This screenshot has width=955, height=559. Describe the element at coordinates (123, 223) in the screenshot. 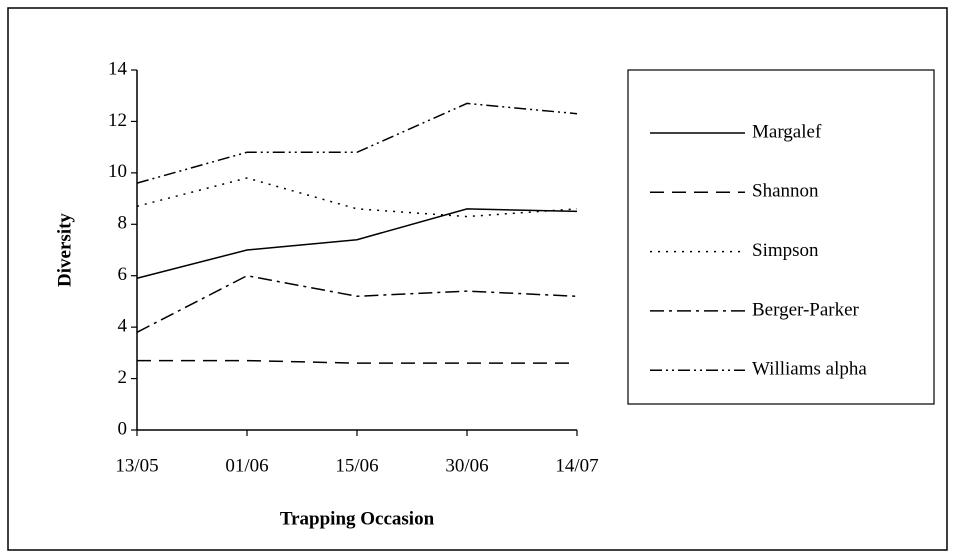

I see `y-tick-label: 8` at that location.